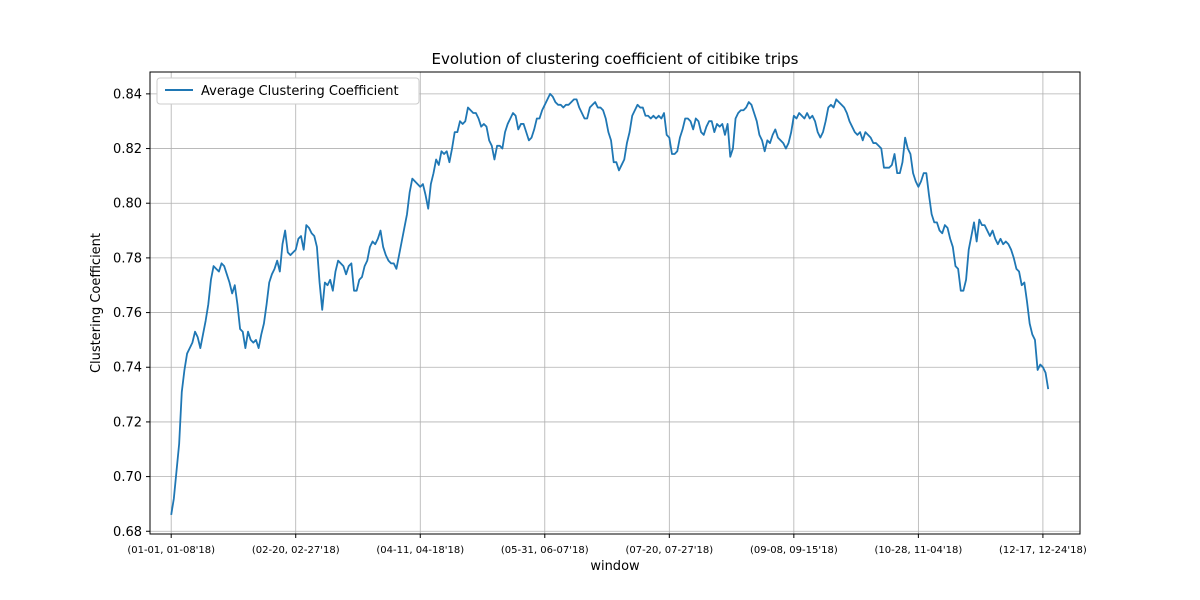  What do you see at coordinates (420, 550) in the screenshot?
I see `x-tick-label: (04-11, 04-18'18)` at bounding box center [420, 550].